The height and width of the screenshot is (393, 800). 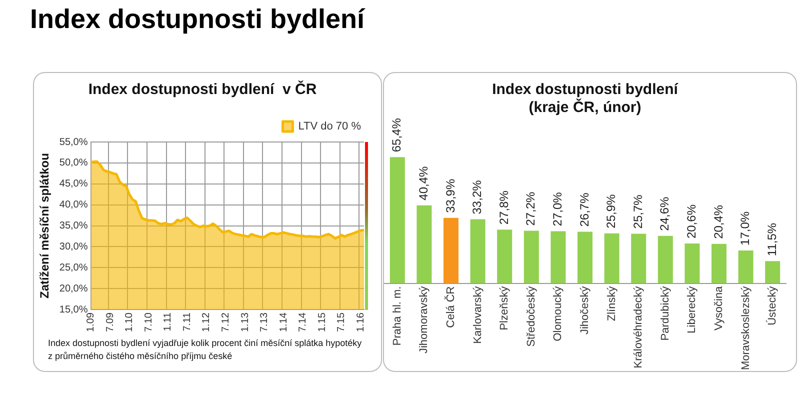 What do you see at coordinates (557, 209) in the screenshot?
I see `data-label: 27,0%` at bounding box center [557, 209].